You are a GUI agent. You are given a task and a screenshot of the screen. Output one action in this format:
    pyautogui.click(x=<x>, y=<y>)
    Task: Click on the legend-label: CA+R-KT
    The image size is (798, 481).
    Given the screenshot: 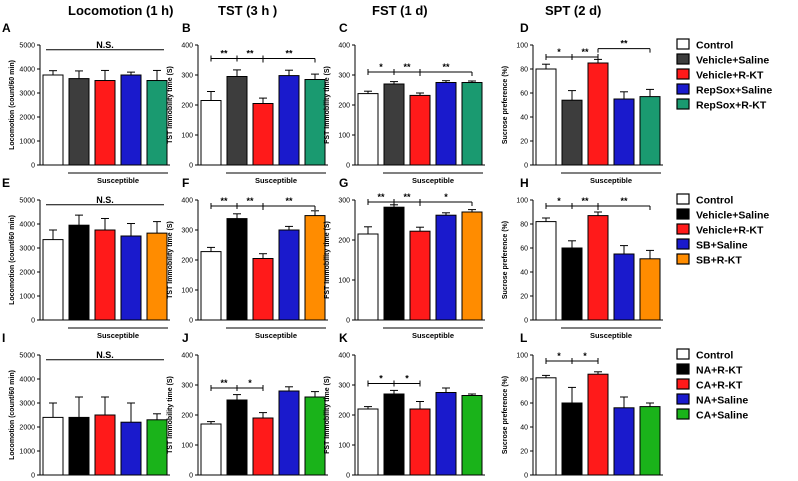 What is the action you would take?
    pyautogui.click(x=719, y=386)
    